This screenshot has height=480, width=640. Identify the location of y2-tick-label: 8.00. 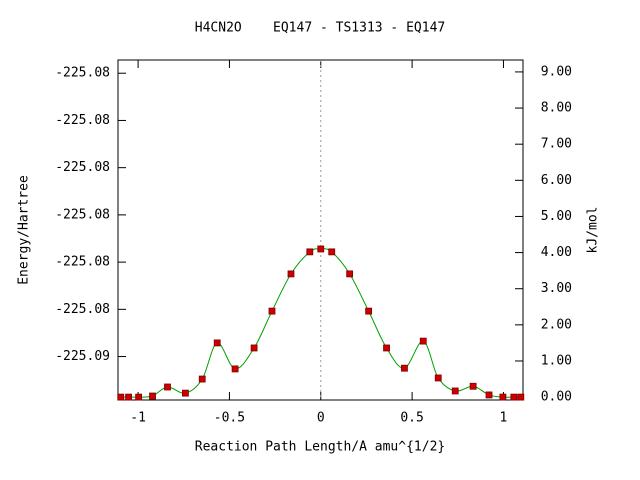
(556, 108).